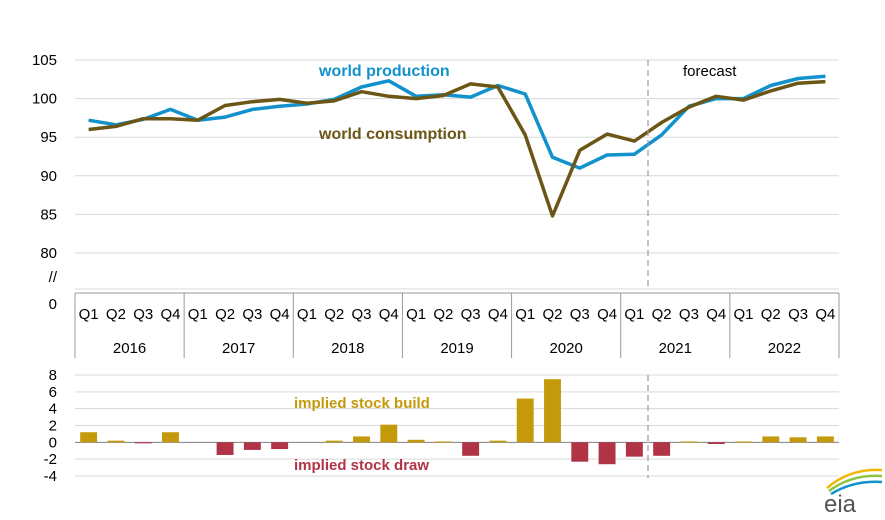 The image size is (885, 520). What do you see at coordinates (44, 60) in the screenshot?
I see `top-y-tick-label: 105` at bounding box center [44, 60].